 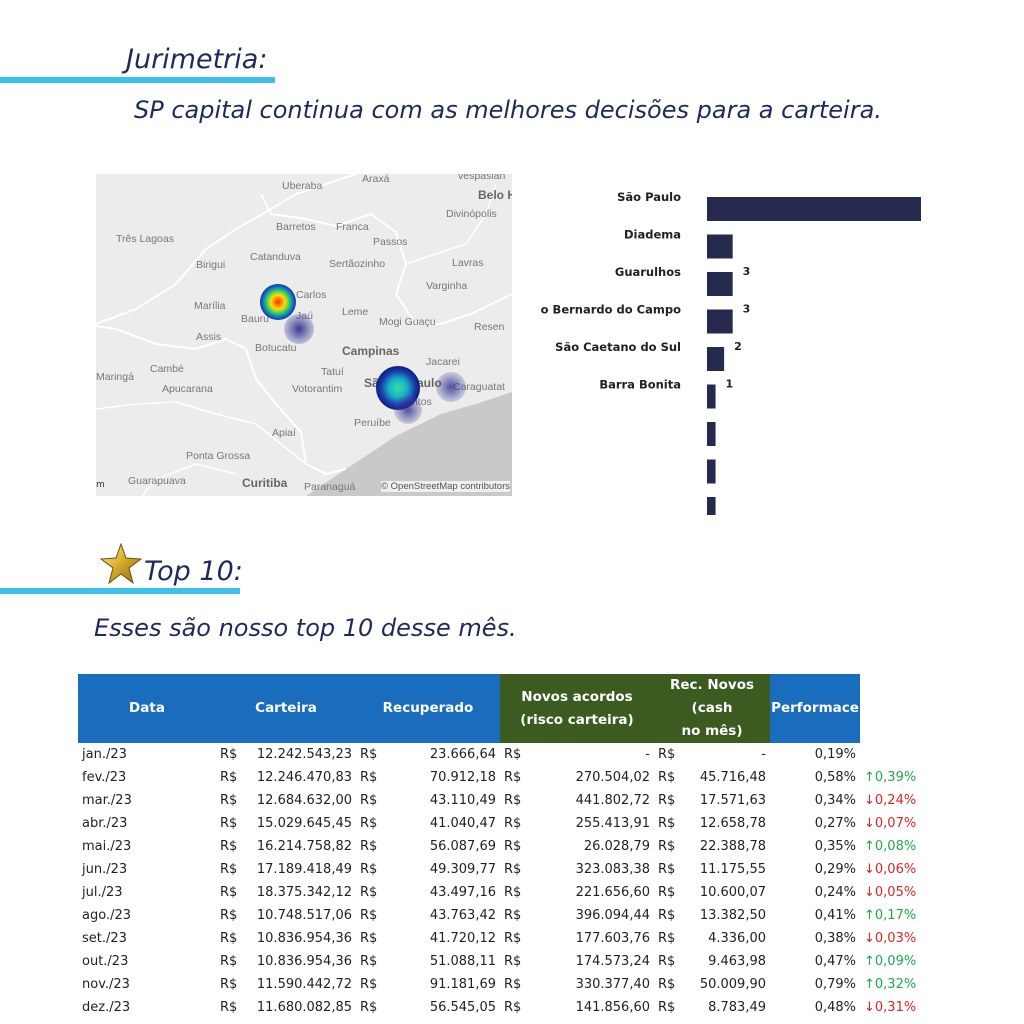 I want to click on map-label: Bauru, so click(x=255, y=319).